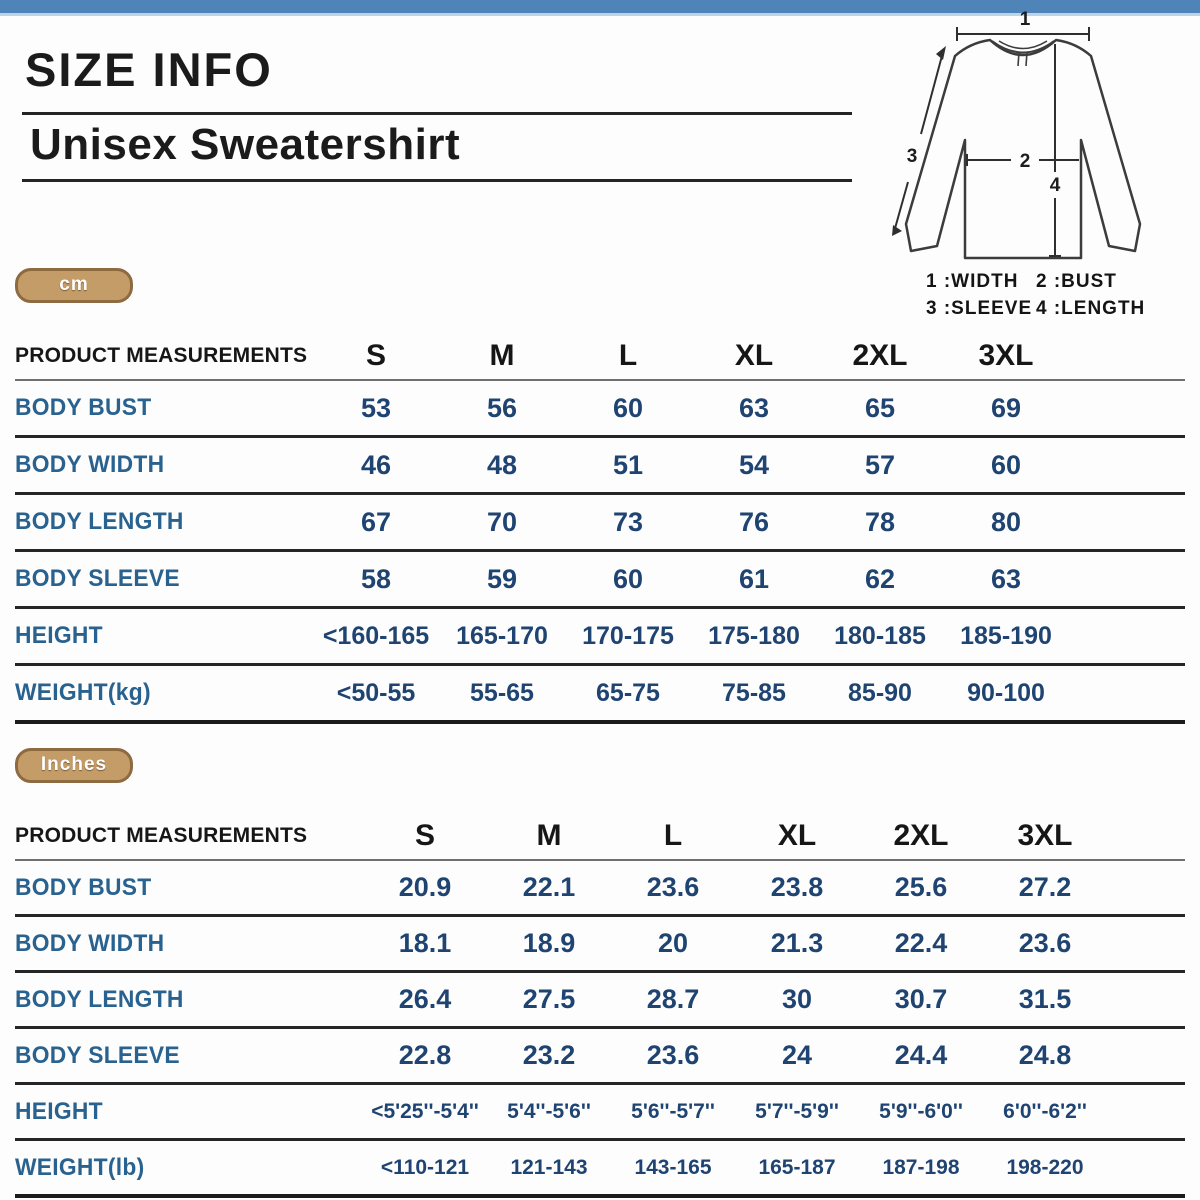 This screenshot has height=1200, width=1200. Describe the element at coordinates (797, 999) in the screenshot. I see `cell: 30` at that location.